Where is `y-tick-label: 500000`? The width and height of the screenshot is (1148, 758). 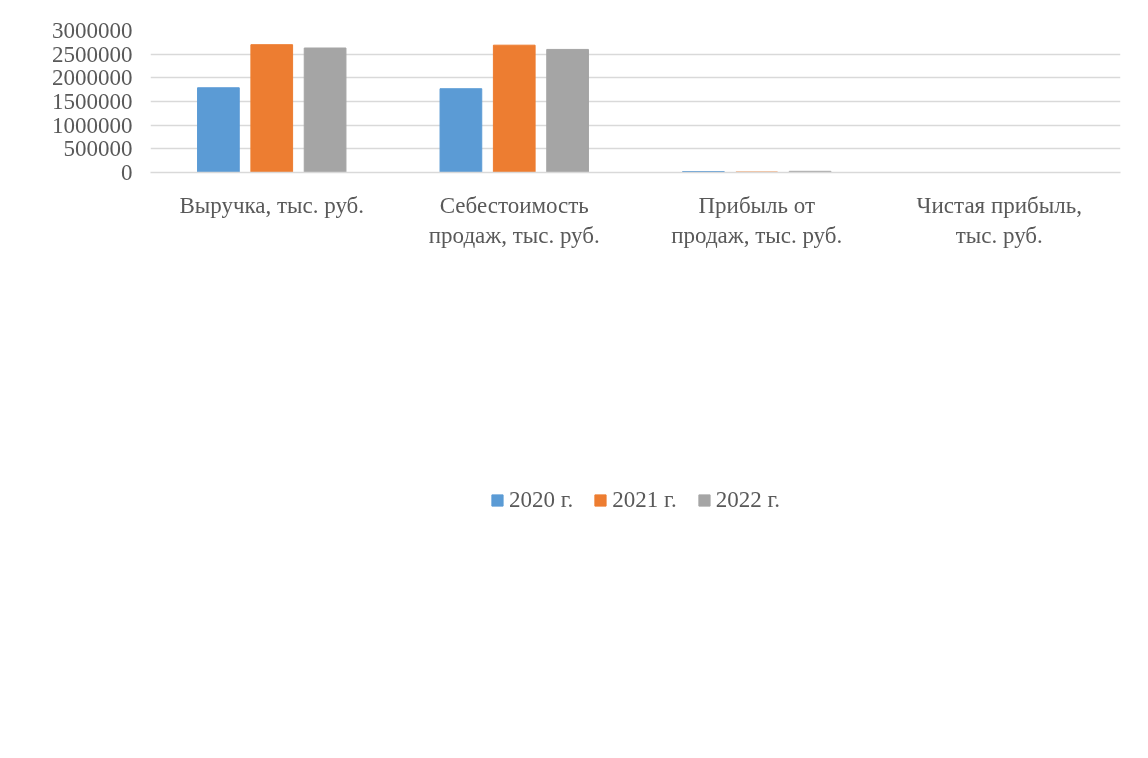 y-tick-label: 500000 is located at coordinates (98, 149).